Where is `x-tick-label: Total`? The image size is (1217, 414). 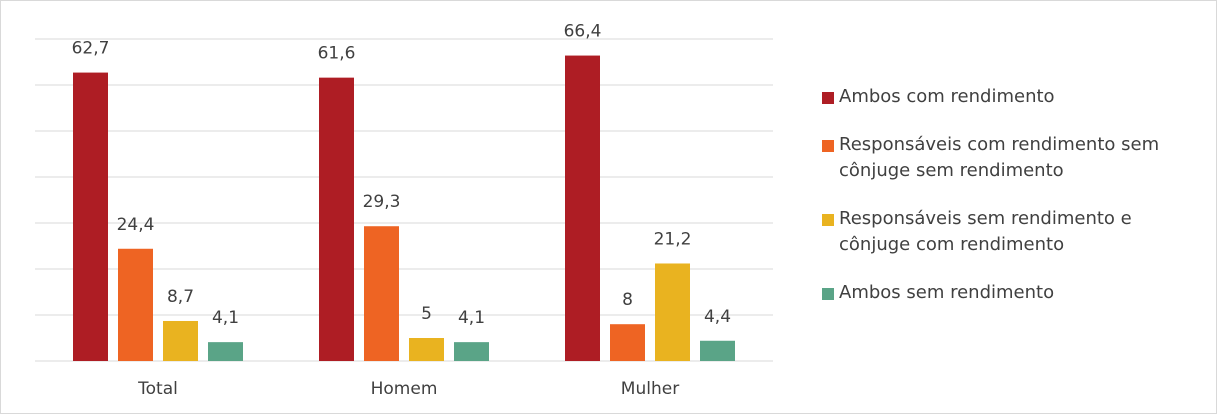
x-tick-label: Total is located at coordinates (157, 389).